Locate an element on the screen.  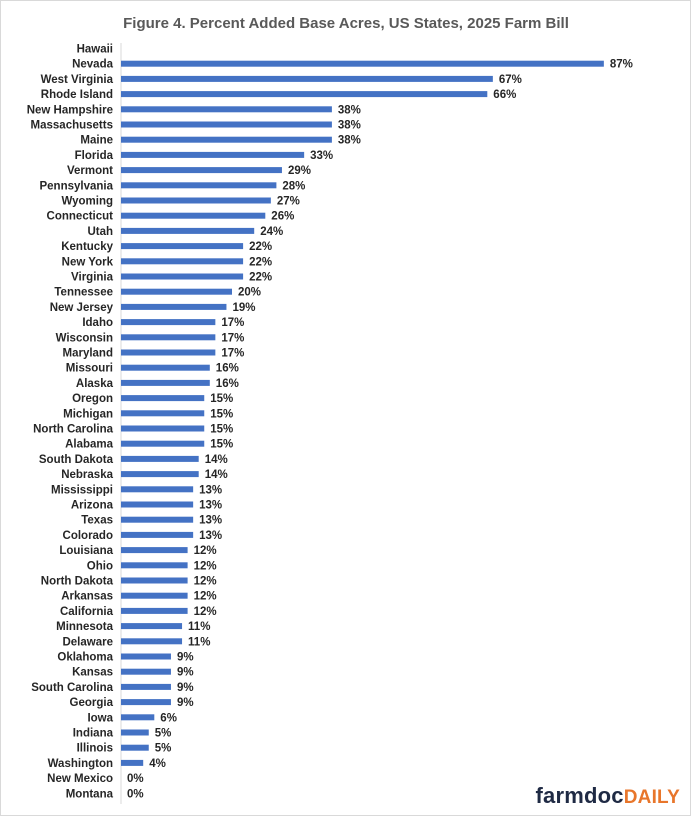
category-label: Alabama is located at coordinates (89, 445).